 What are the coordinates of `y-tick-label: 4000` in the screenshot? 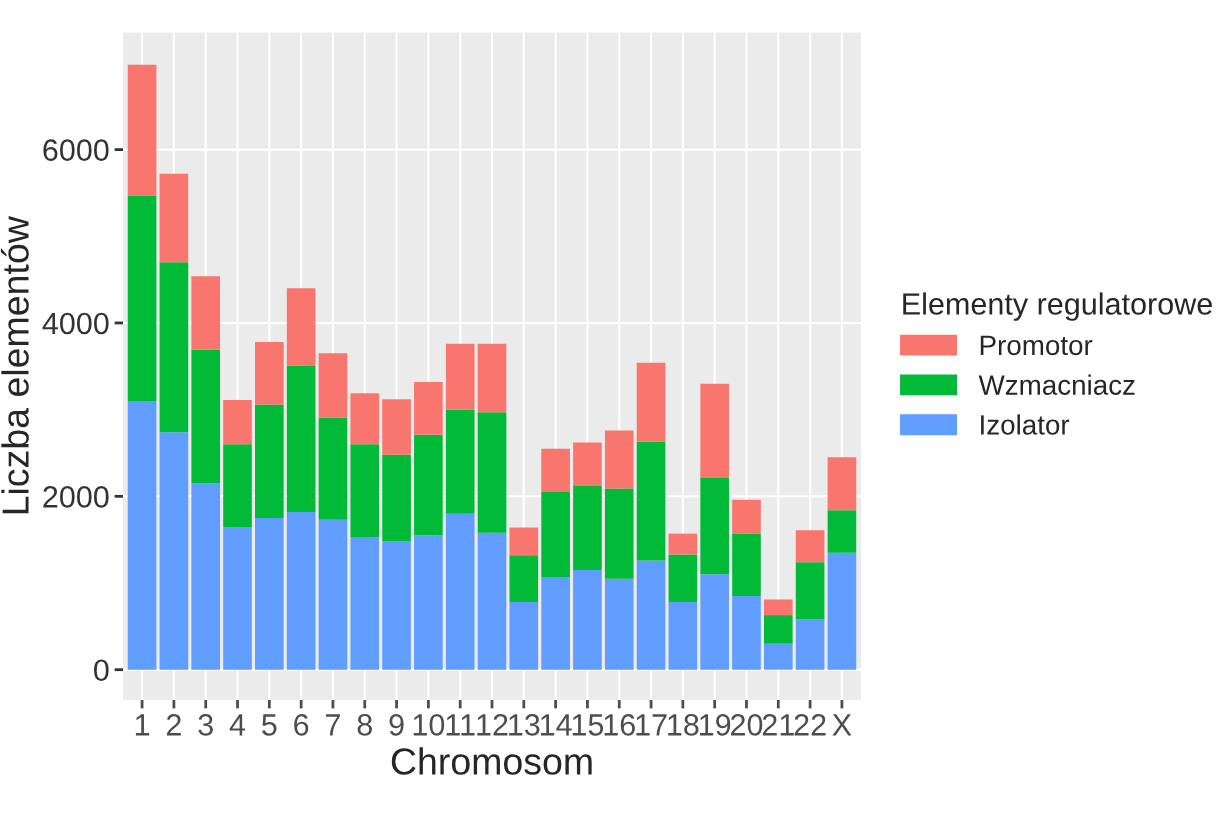 It's located at (75, 323).